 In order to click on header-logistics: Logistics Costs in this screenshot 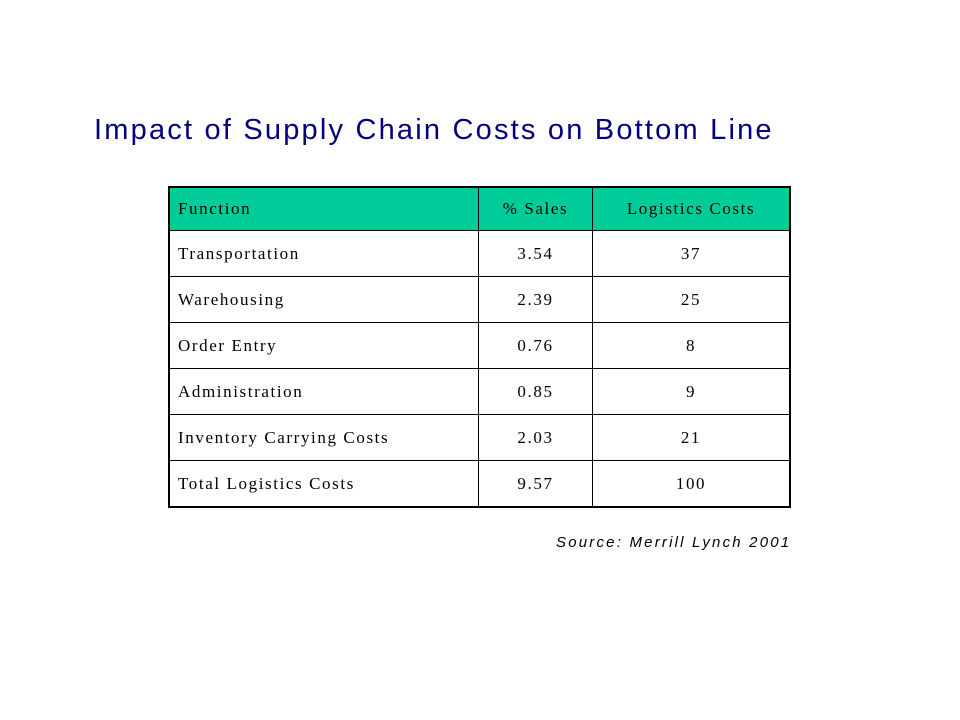, I will do `click(691, 208)`.